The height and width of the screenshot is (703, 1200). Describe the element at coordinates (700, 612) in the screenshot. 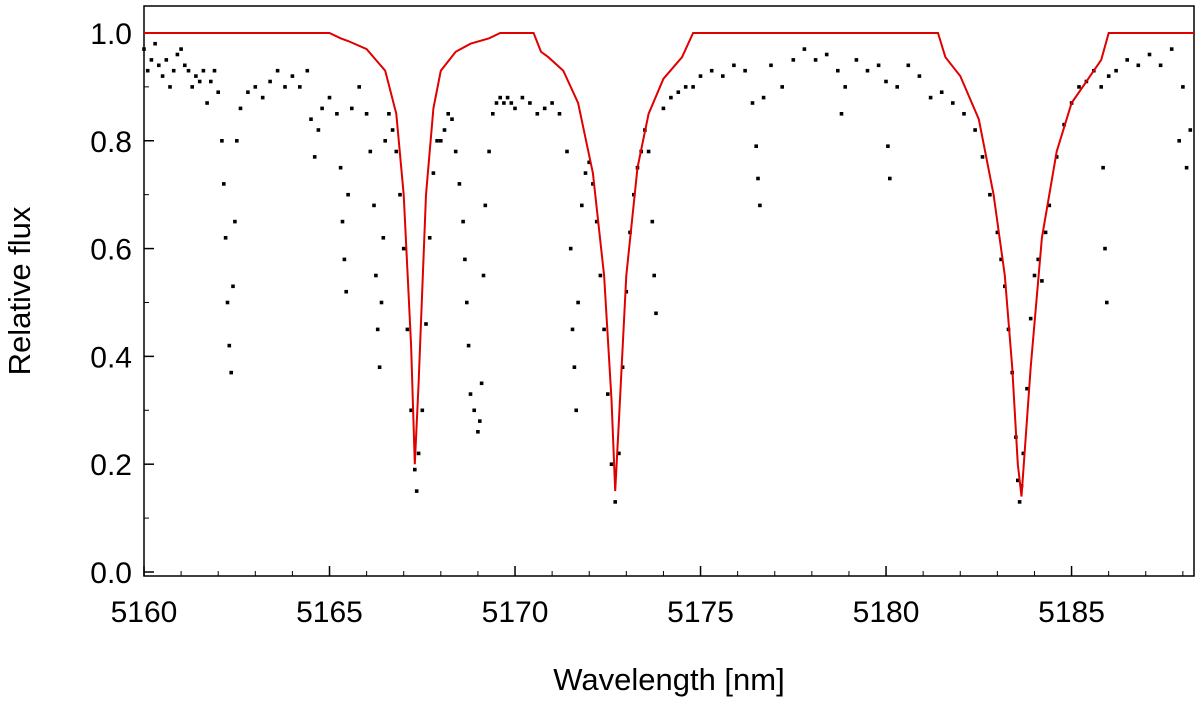

I see `x-tick-label: 5175` at that location.